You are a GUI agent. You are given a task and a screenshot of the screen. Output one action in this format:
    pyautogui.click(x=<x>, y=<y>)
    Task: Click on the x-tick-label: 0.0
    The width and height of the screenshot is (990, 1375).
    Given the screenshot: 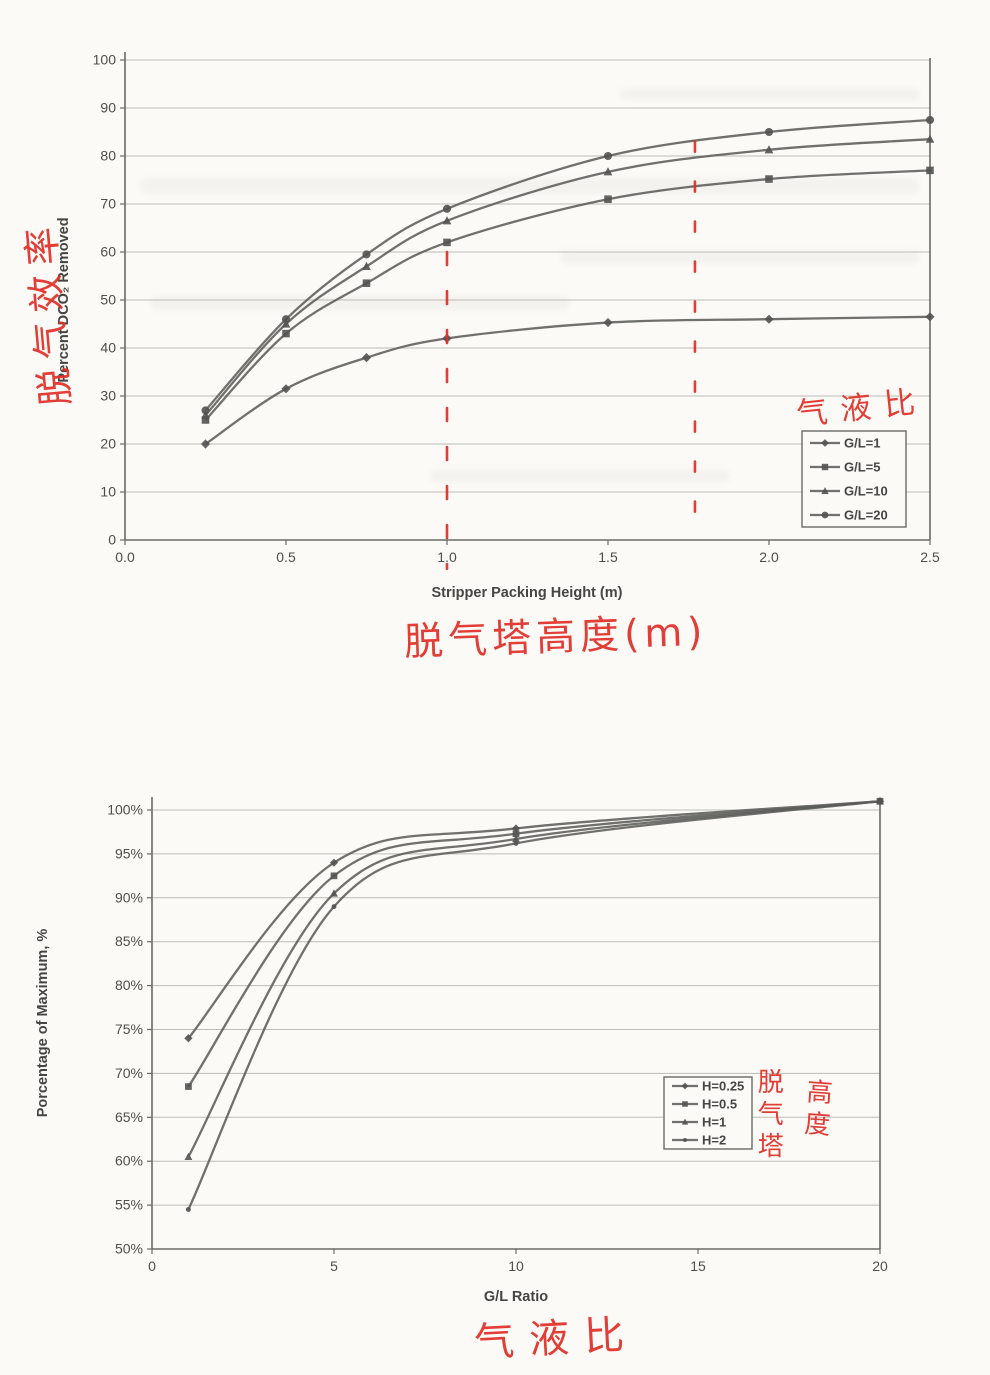 What is the action you would take?
    pyautogui.click(x=125, y=557)
    